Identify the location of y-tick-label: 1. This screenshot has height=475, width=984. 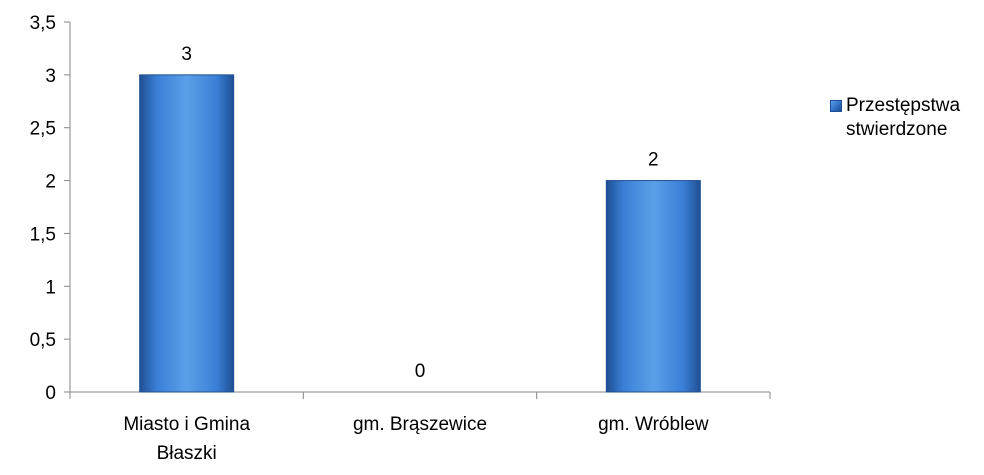
(50, 287).